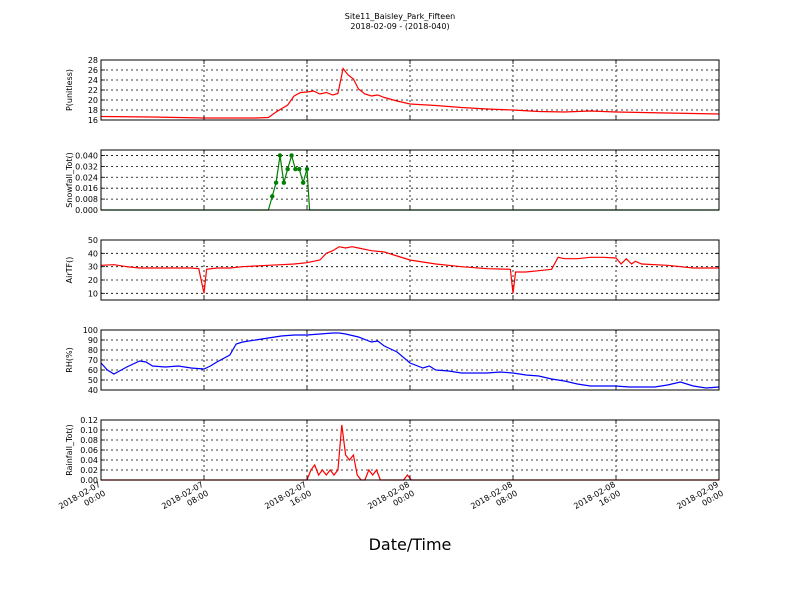  What do you see at coordinates (69, 359) in the screenshot?
I see `y-axis-label: RH(%)` at bounding box center [69, 359].